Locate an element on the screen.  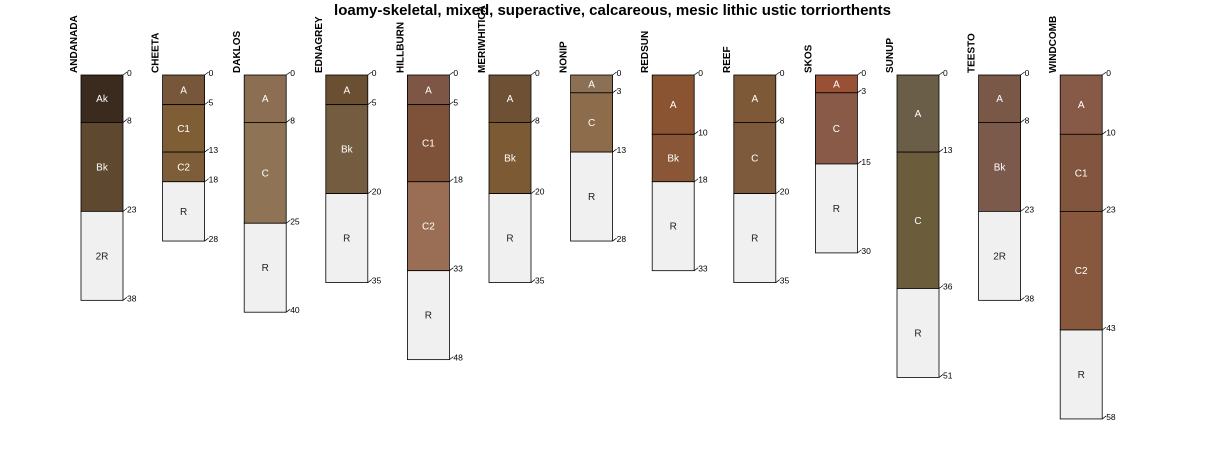
depth-label: 40 is located at coordinates (295, 310).